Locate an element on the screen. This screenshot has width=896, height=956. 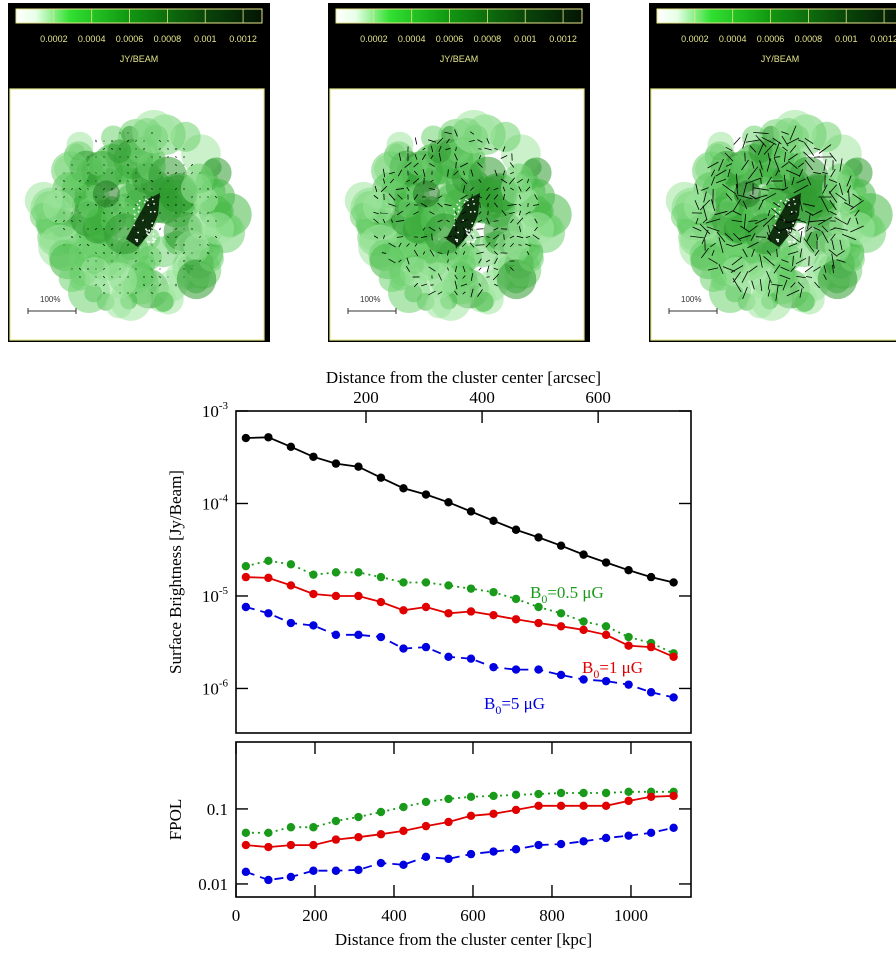
x-tick-label: 400 is located at coordinates (394, 915).